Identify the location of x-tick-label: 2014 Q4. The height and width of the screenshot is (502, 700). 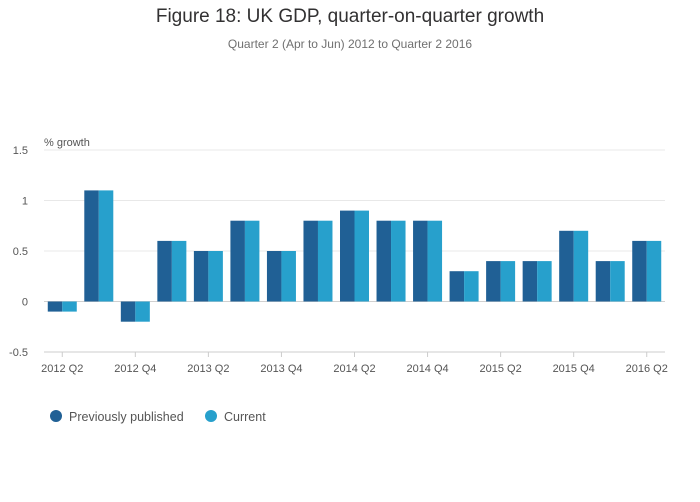
(427, 369).